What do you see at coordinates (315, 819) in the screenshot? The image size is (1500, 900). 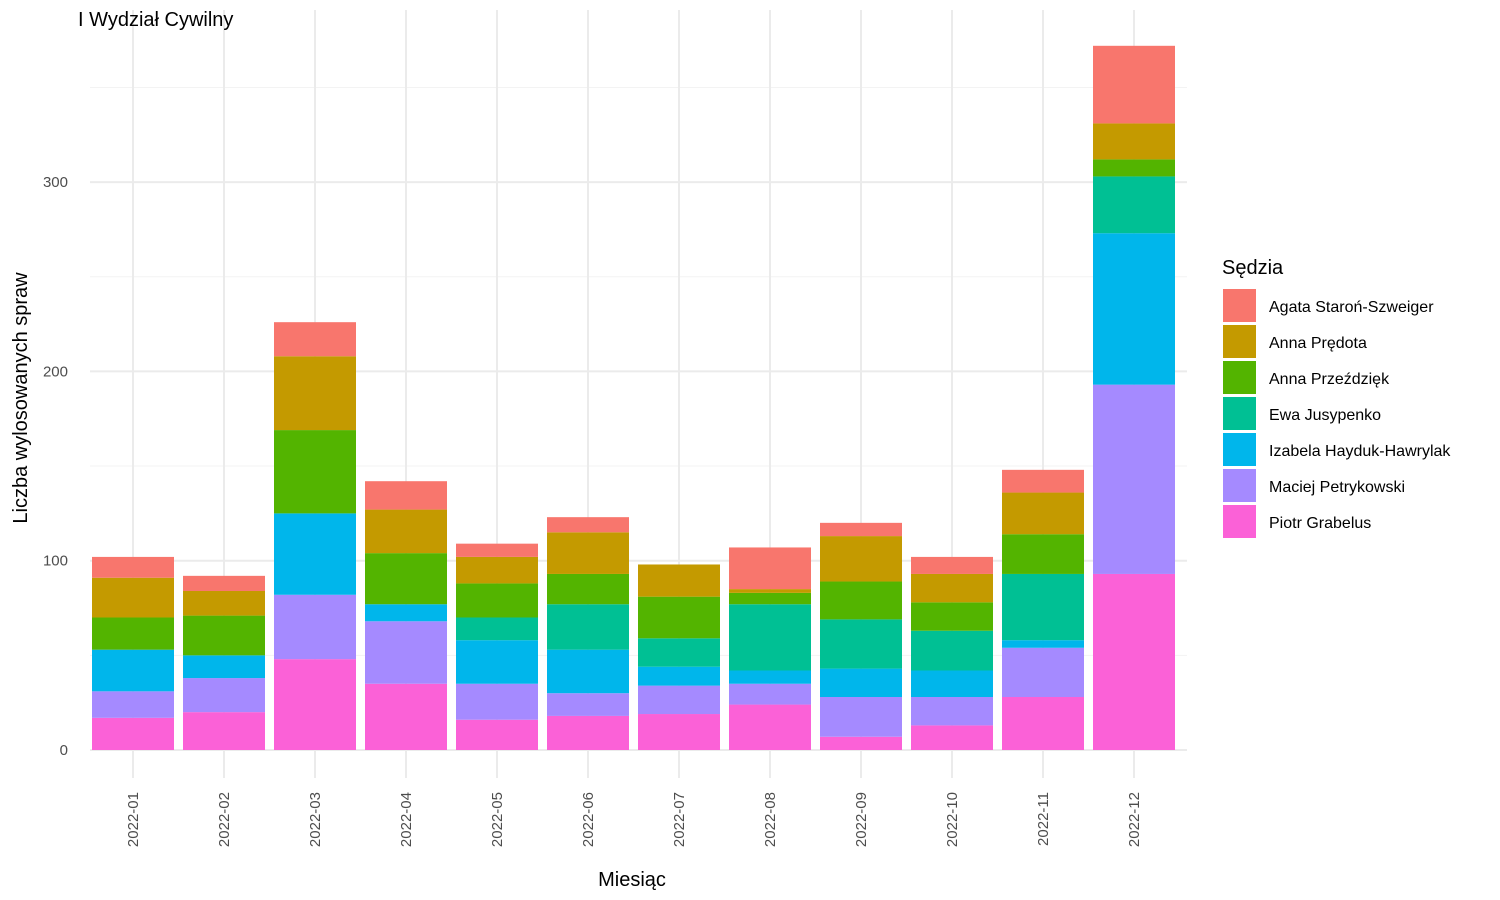 I see `x-tick-label: 2022-03` at bounding box center [315, 819].